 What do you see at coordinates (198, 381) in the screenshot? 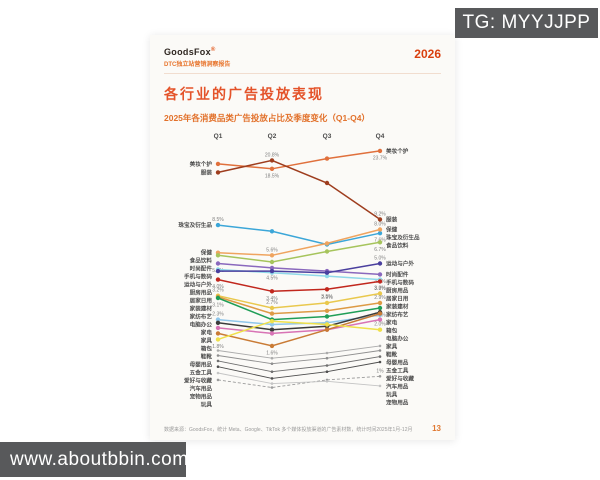
I see `category-label-left: 爱好与收藏` at bounding box center [198, 381].